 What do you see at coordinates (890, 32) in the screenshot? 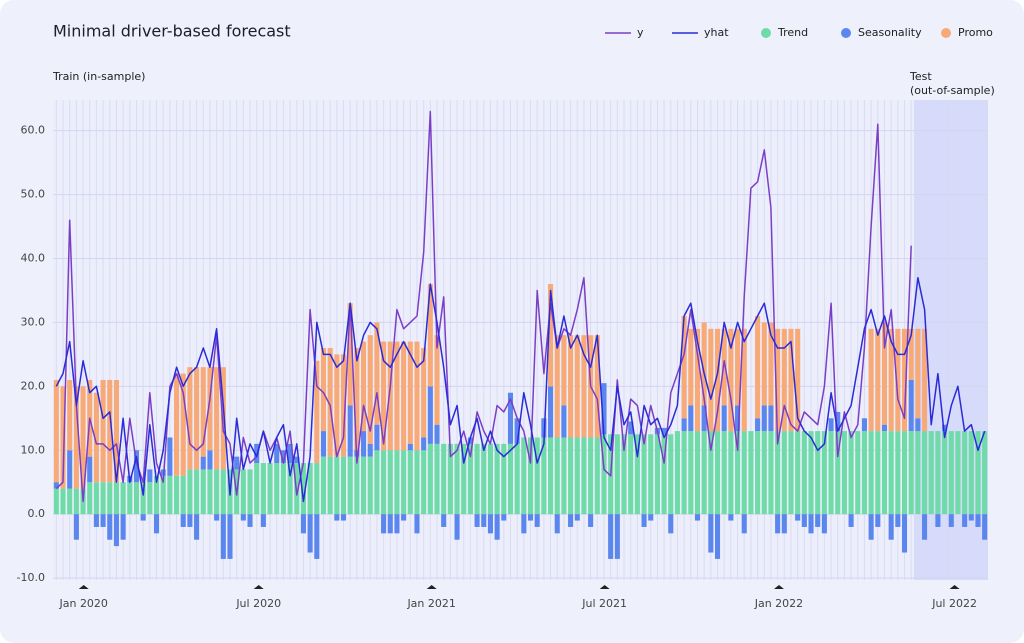
I see `legend-label: Seasonality` at bounding box center [890, 32].